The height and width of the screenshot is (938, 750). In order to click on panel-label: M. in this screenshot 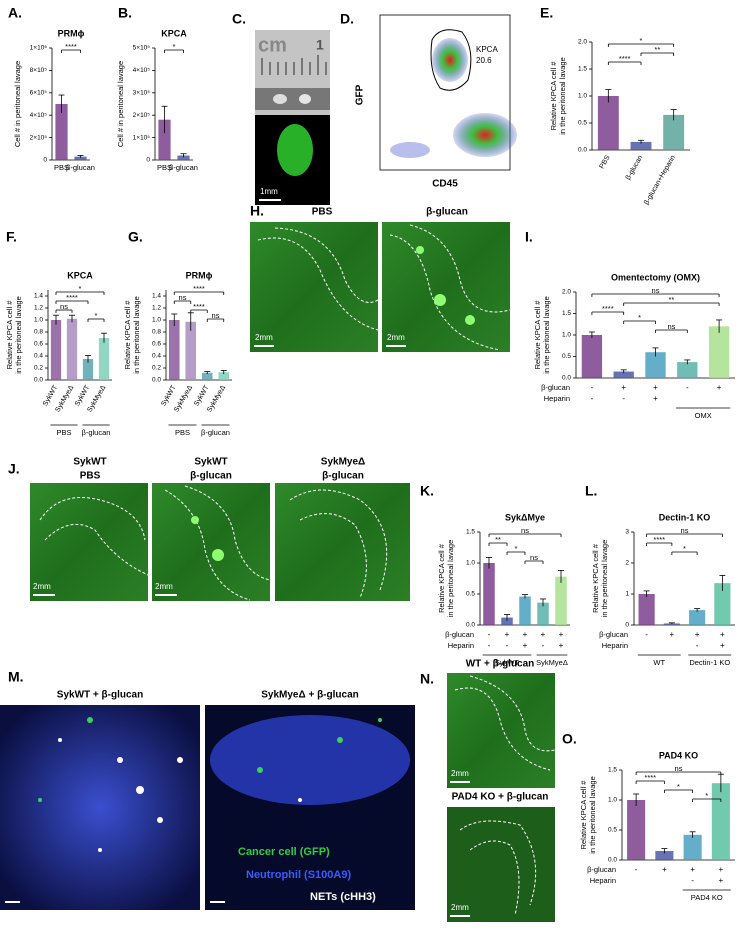, I will do `click(16, 677)`.